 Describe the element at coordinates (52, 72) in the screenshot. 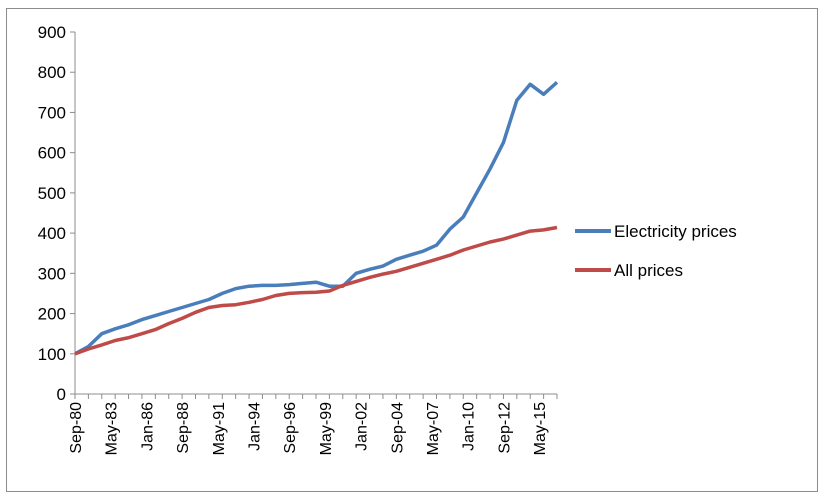

I see `y-tick-label: 800` at that location.